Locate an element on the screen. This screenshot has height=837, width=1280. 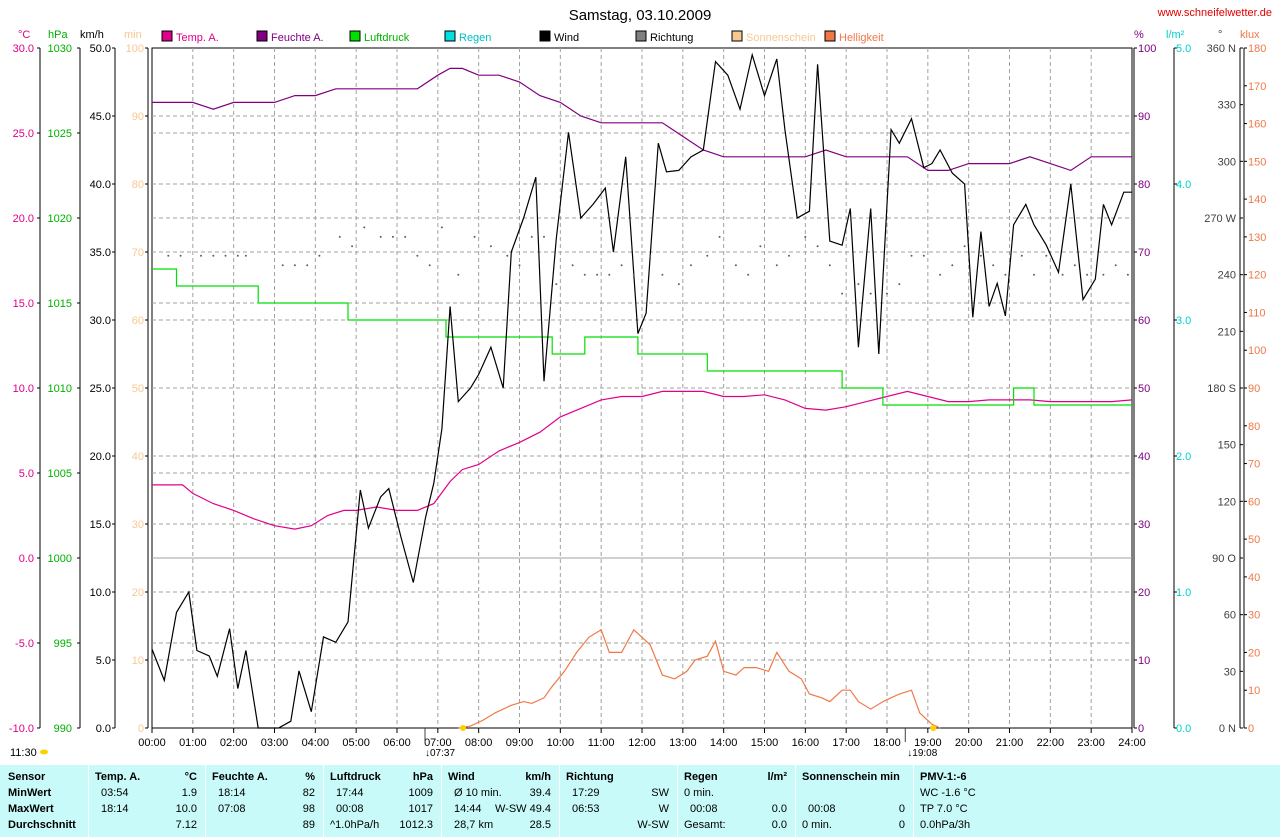
stats-wind-title: Wind is located at coordinates (461, 777).